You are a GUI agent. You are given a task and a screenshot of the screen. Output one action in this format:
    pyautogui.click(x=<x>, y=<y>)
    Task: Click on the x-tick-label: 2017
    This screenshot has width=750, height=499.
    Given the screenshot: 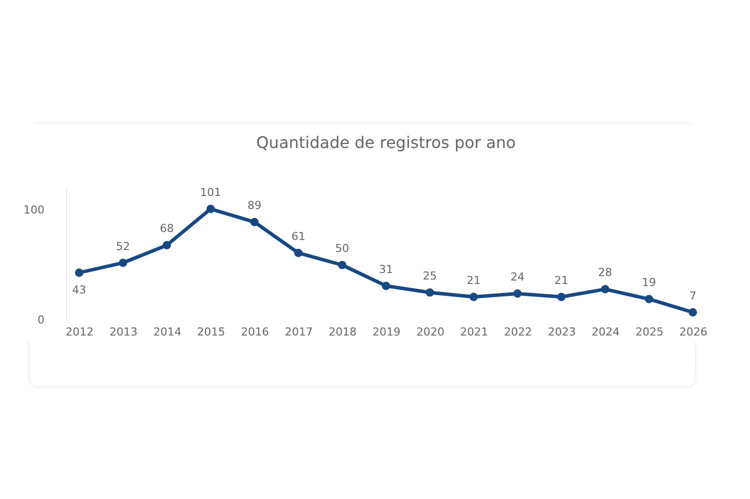 What is the action you would take?
    pyautogui.click(x=298, y=332)
    